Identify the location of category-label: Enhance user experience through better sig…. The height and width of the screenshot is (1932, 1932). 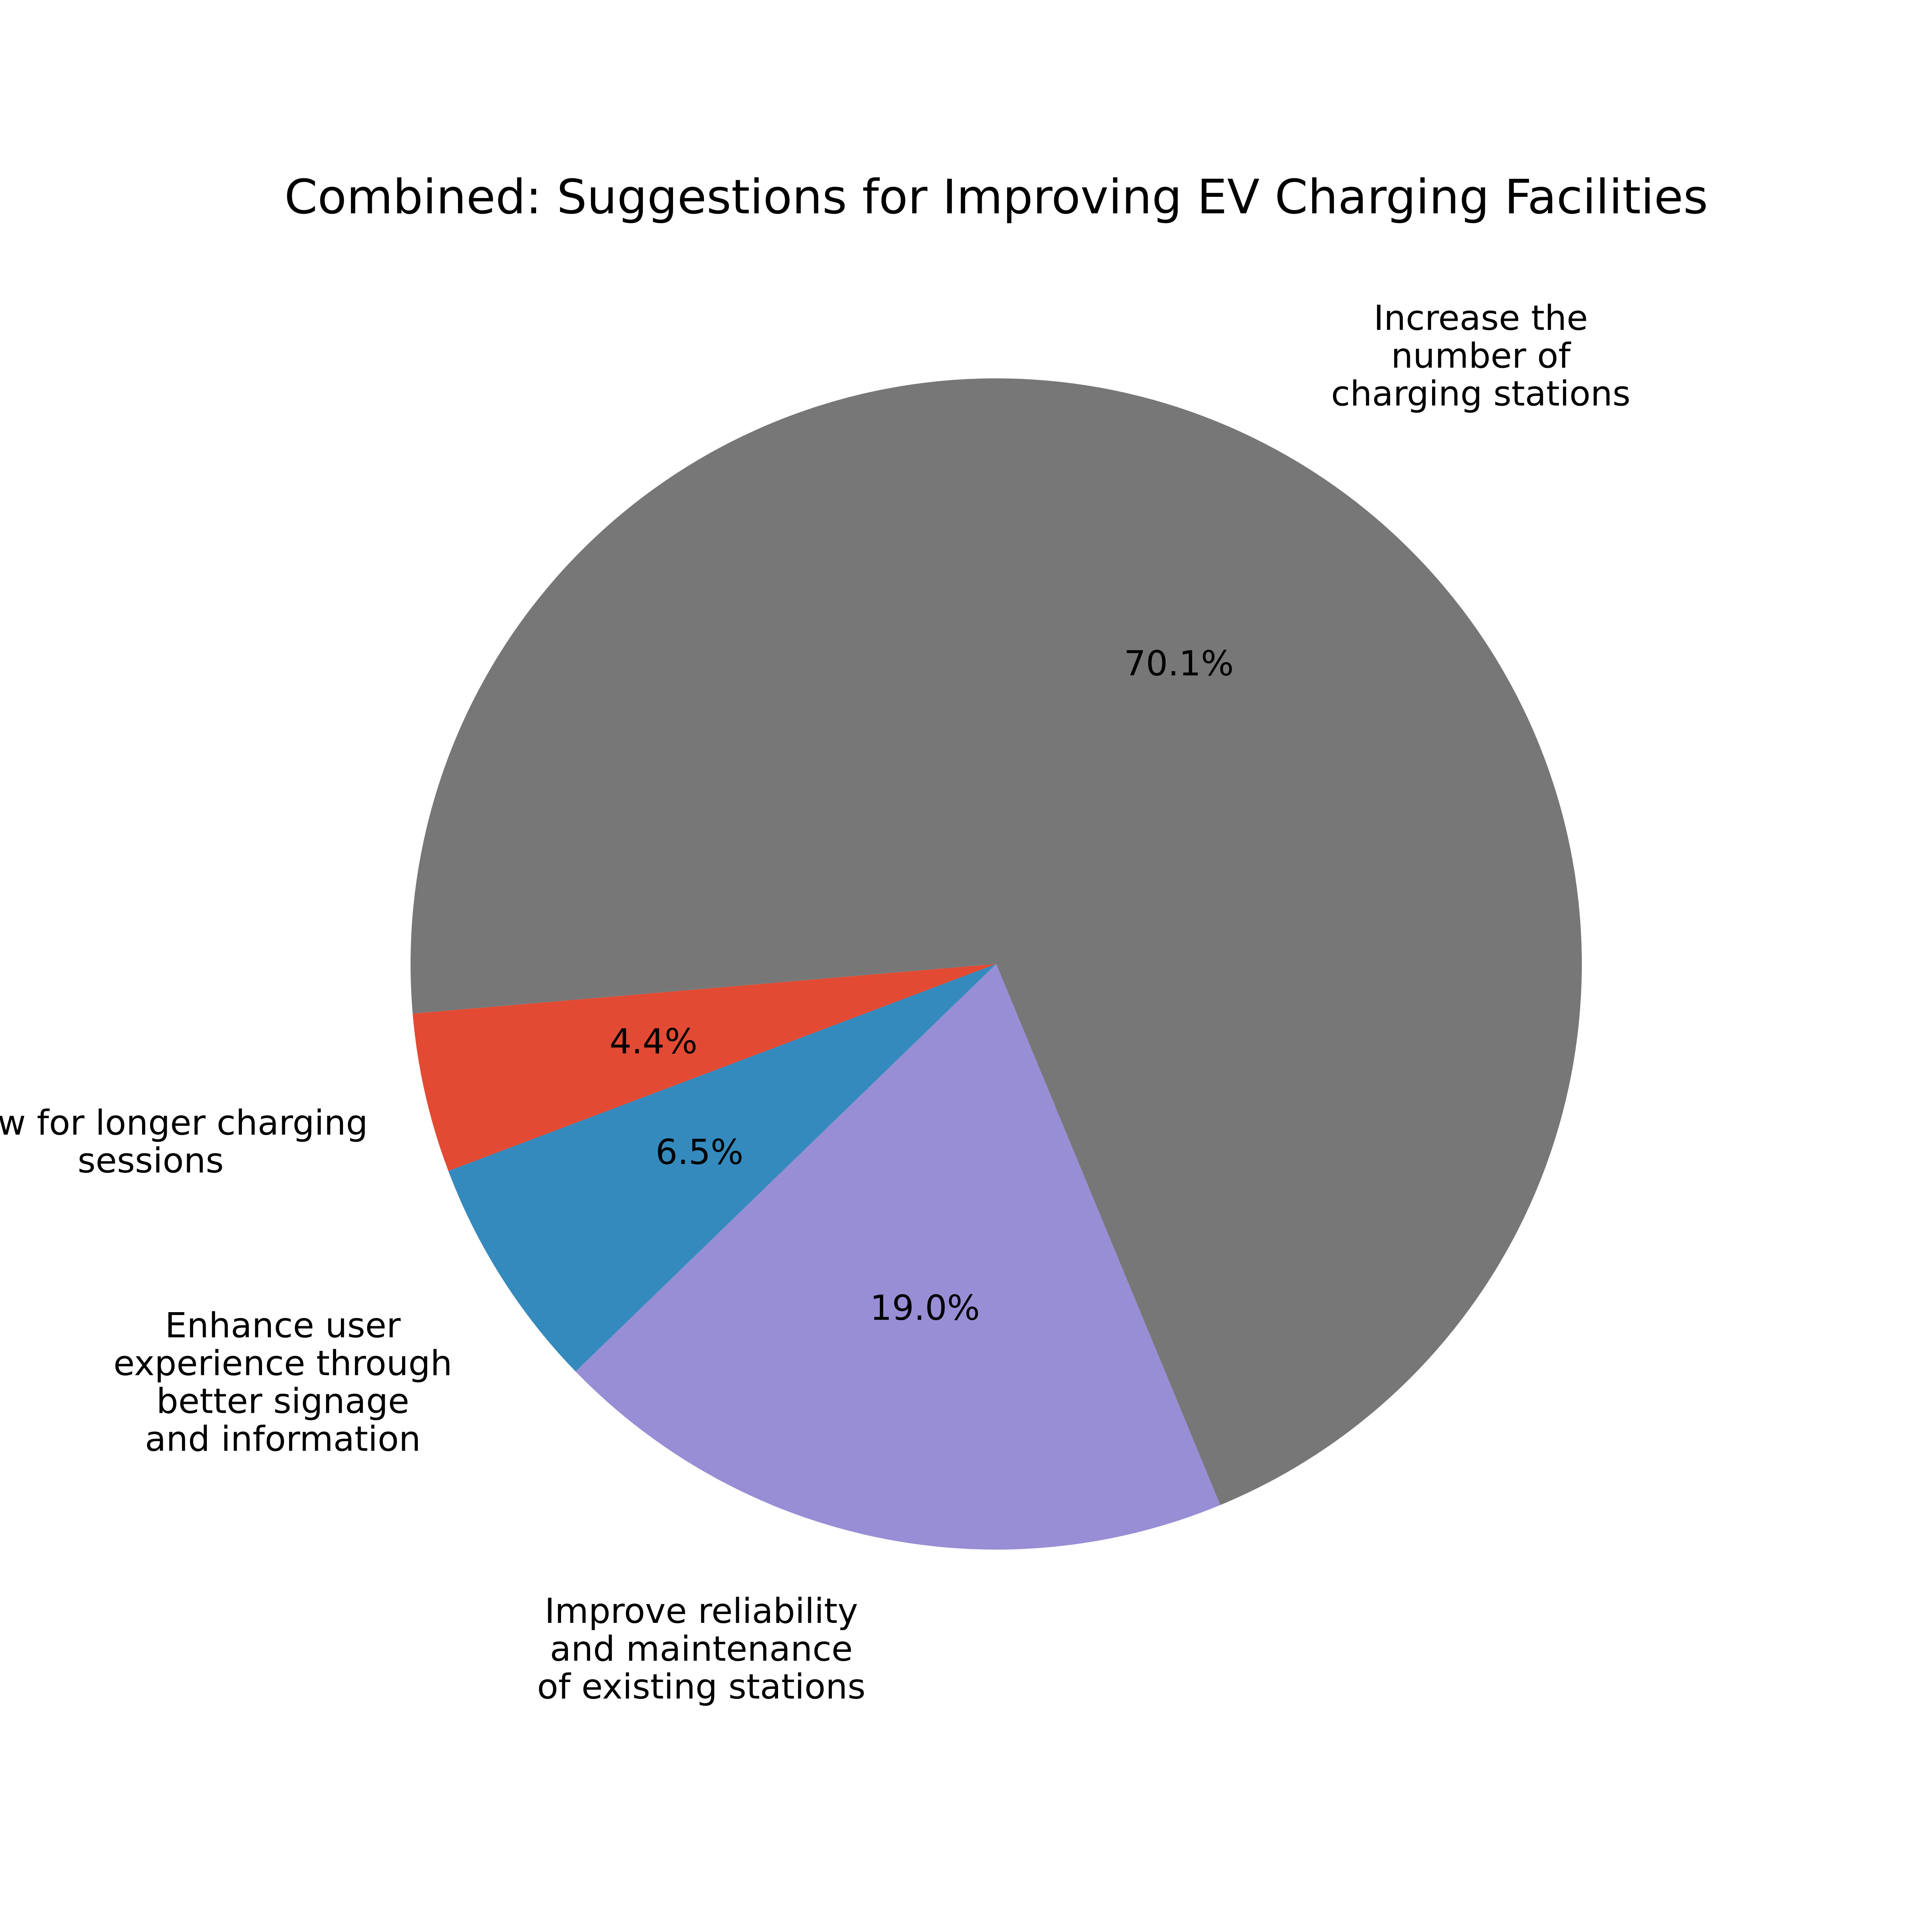
(283, 1382).